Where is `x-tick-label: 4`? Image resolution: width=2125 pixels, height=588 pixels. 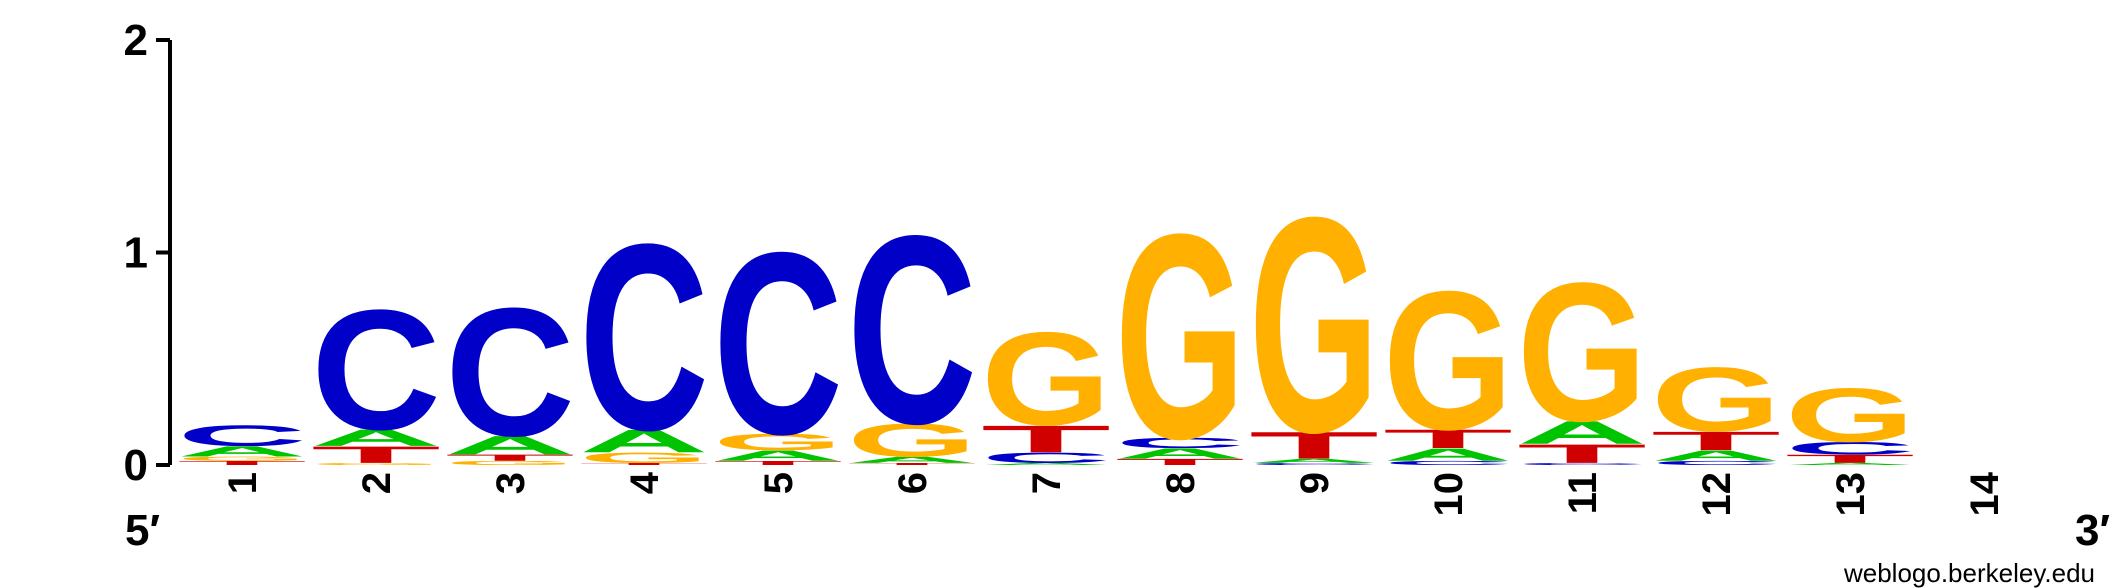
x-tick-label: 4 is located at coordinates (645, 482).